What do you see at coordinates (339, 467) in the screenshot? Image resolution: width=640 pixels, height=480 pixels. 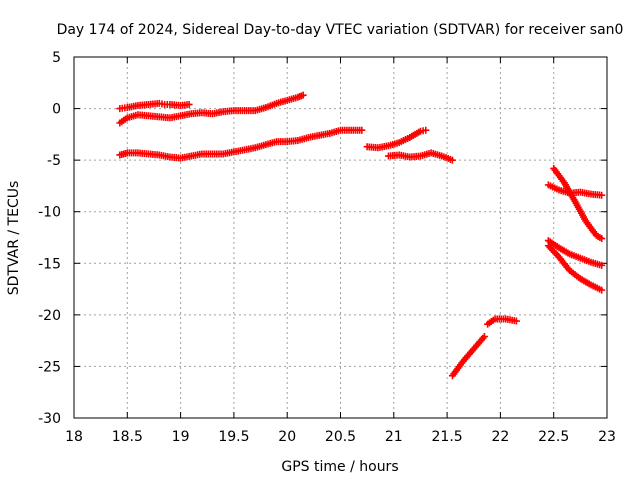 I see `x-axis-label: GPS time / hours` at bounding box center [339, 467].